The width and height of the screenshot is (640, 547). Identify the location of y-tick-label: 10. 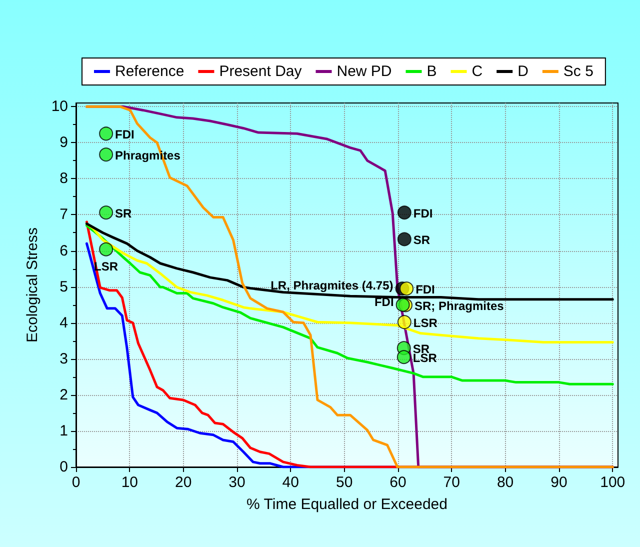
(59, 107).